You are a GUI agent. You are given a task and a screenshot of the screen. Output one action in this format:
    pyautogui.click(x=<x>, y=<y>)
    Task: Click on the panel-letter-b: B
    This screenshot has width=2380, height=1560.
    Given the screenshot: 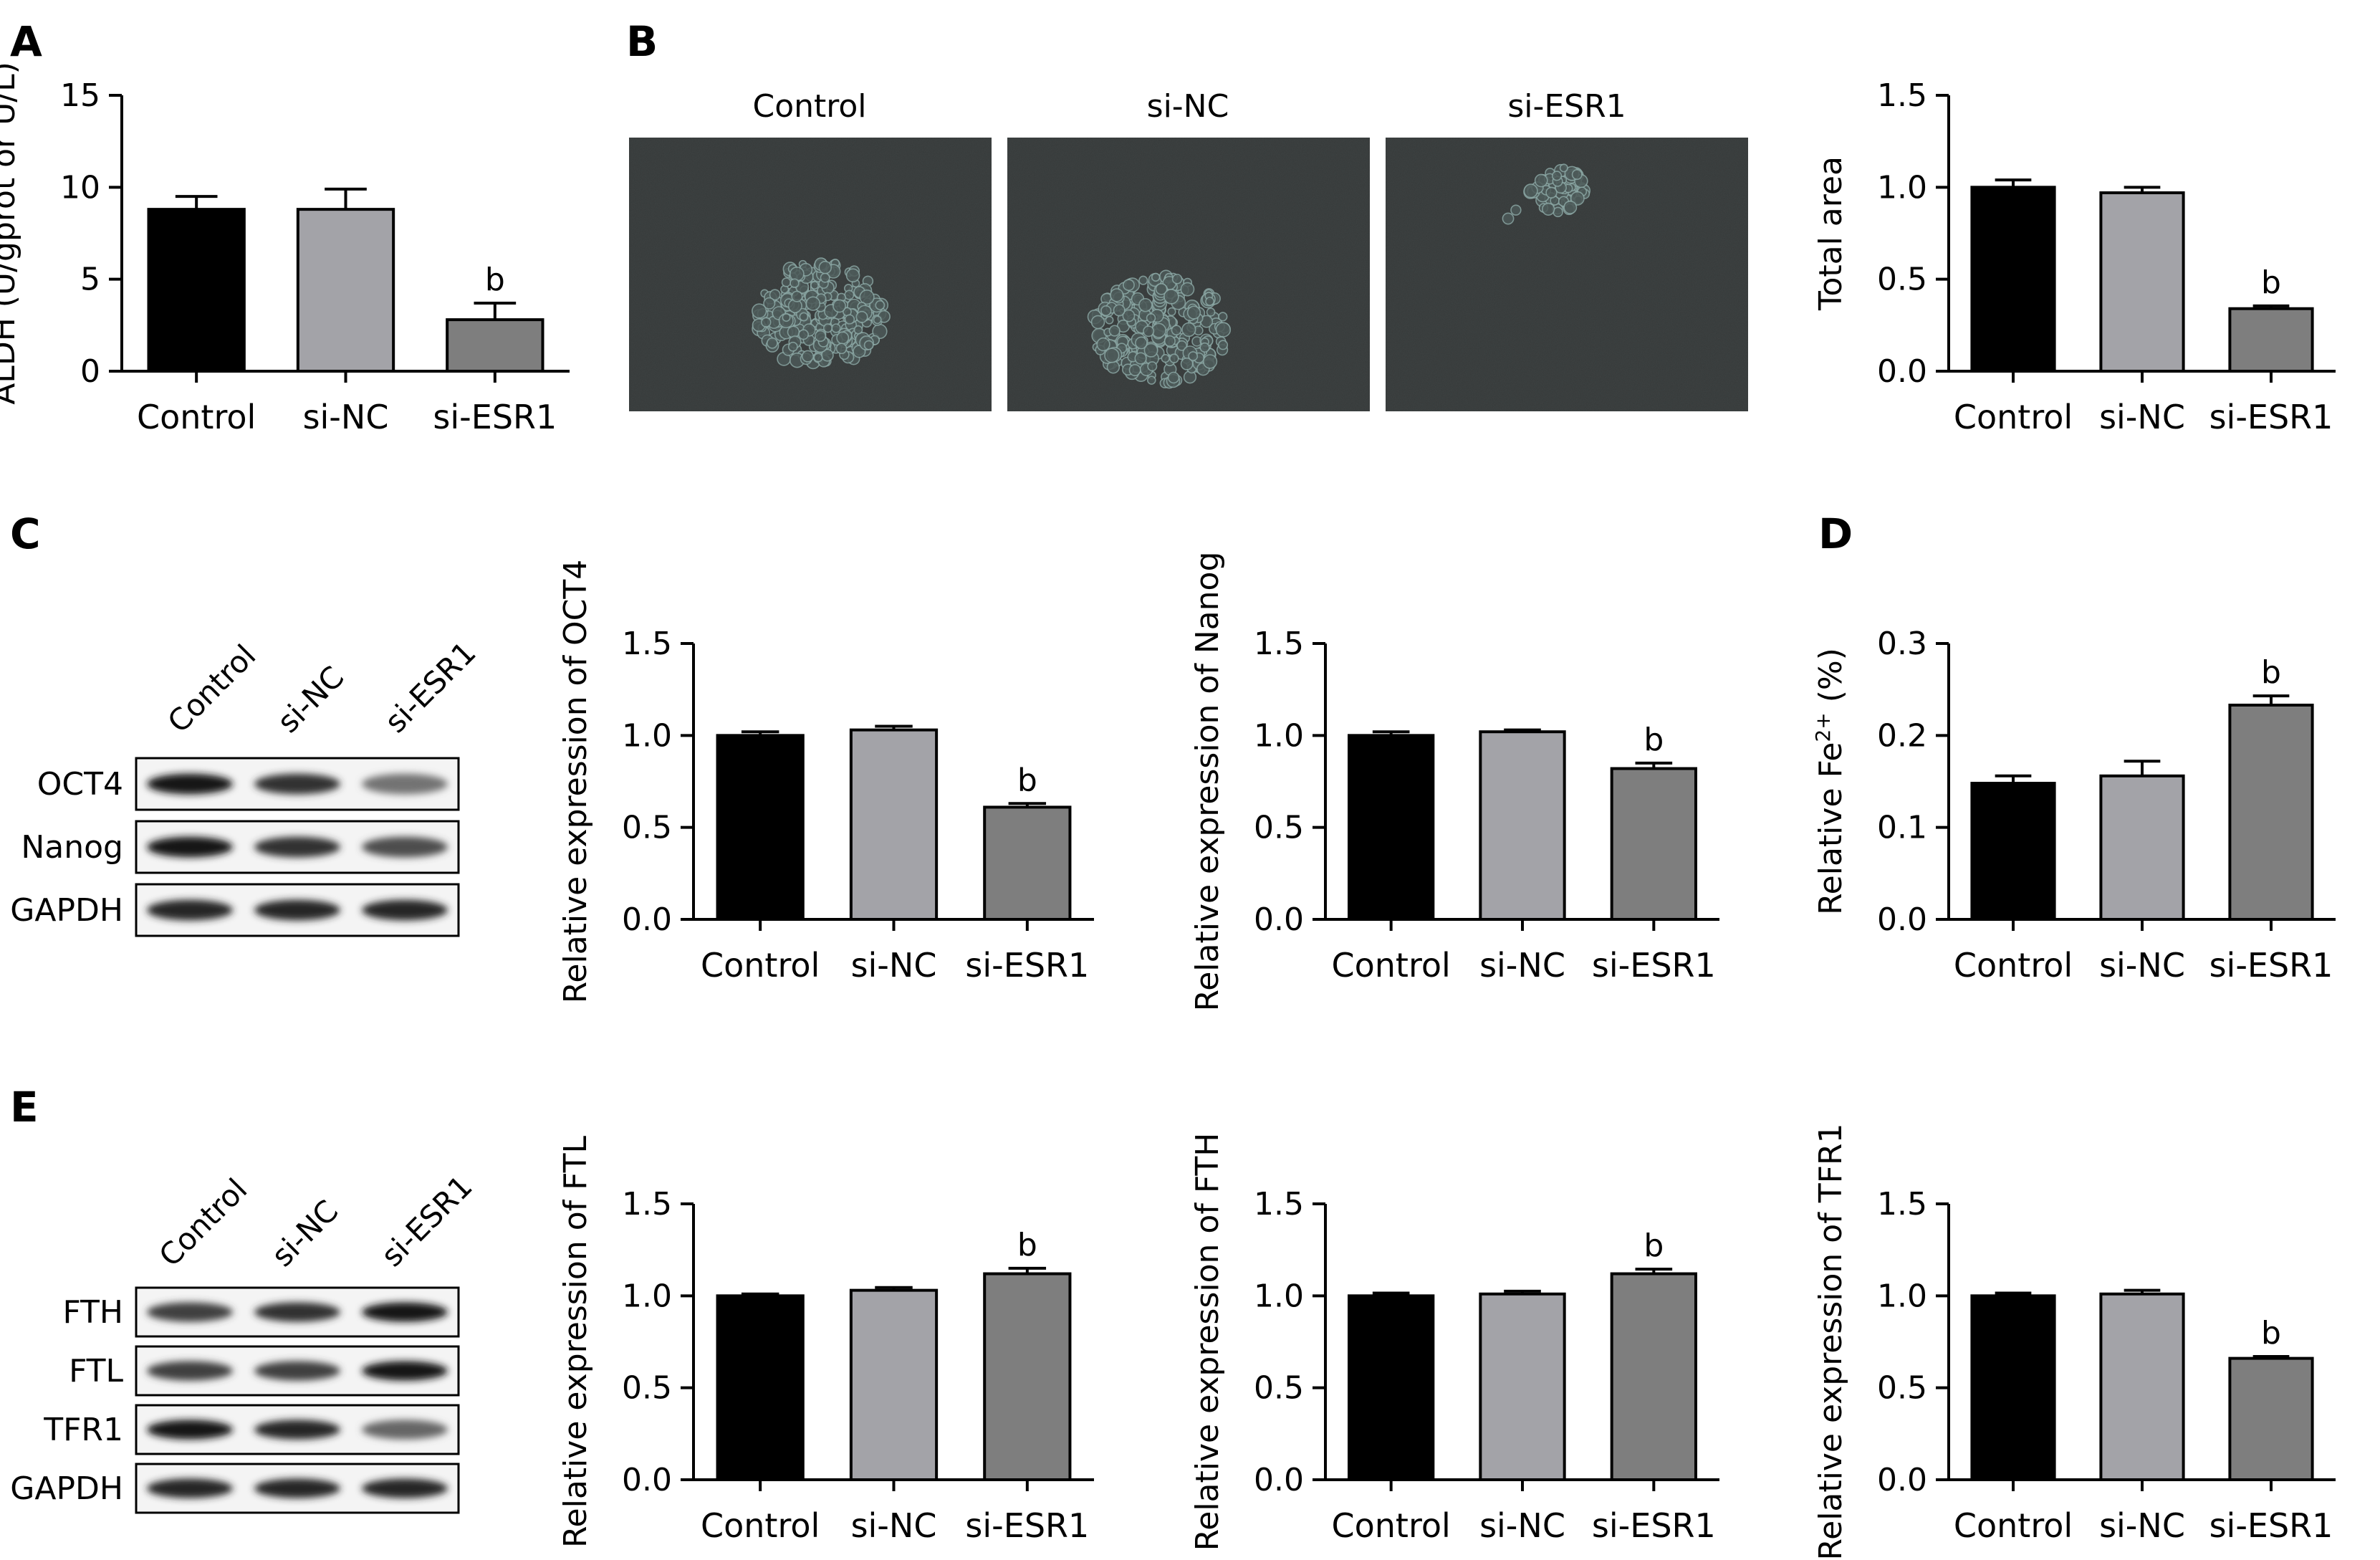 What is the action you would take?
    pyautogui.click(x=642, y=41)
    